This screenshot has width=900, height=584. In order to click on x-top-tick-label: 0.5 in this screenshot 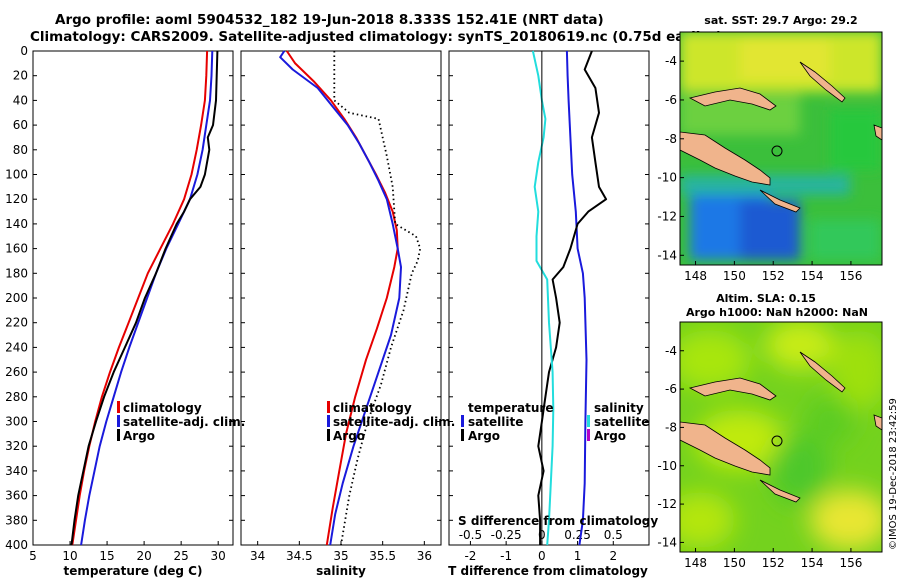, I will do `click(613, 535)`.